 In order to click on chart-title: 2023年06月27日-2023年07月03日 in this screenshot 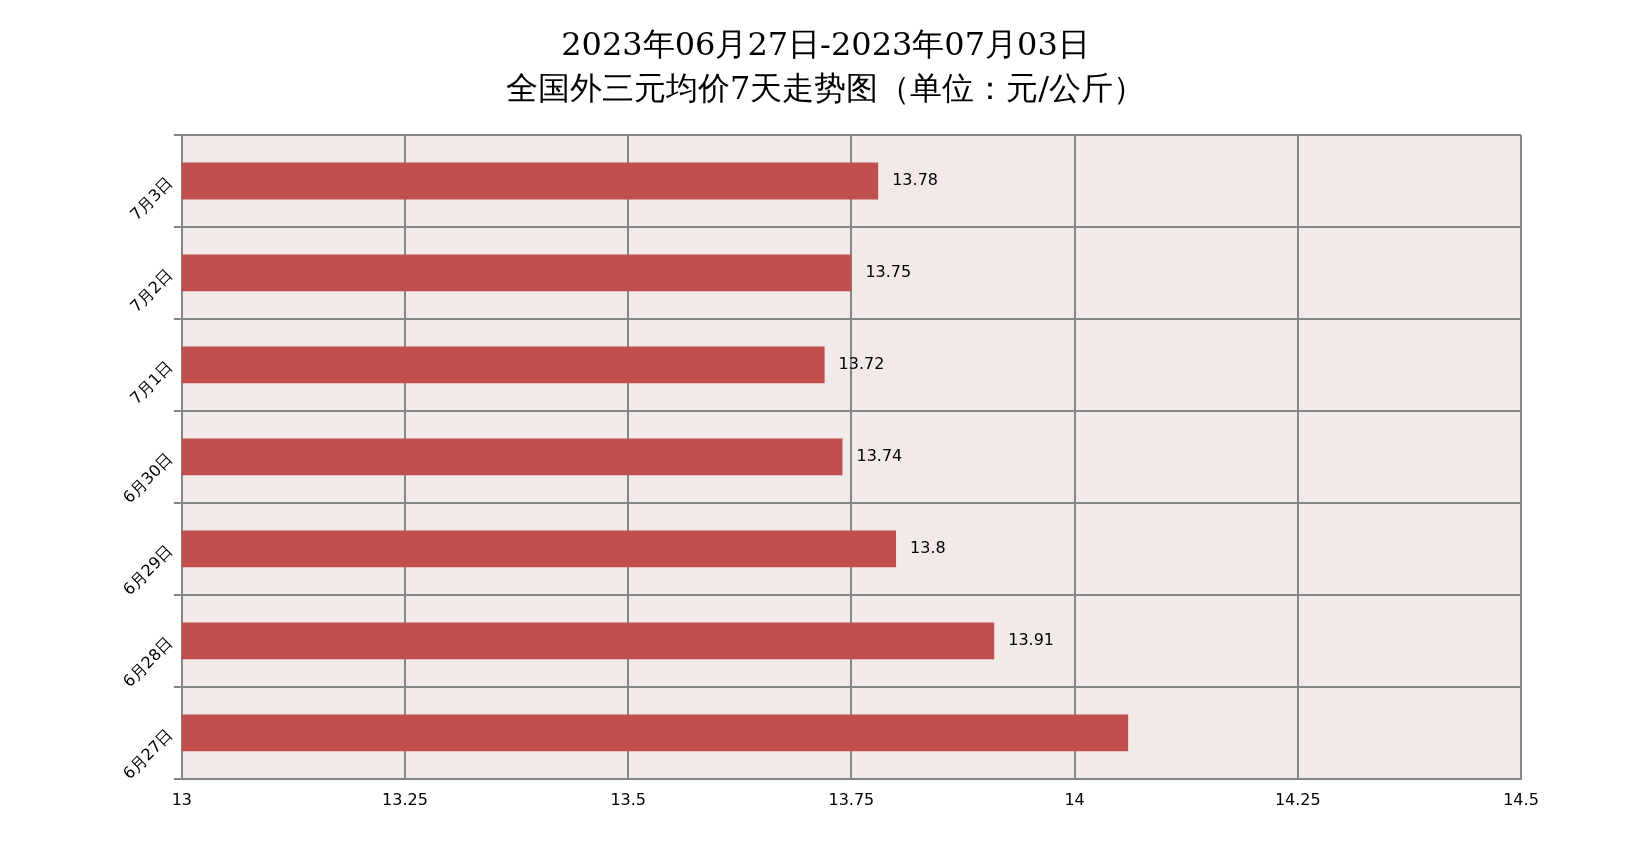, I will do `click(825, 44)`.